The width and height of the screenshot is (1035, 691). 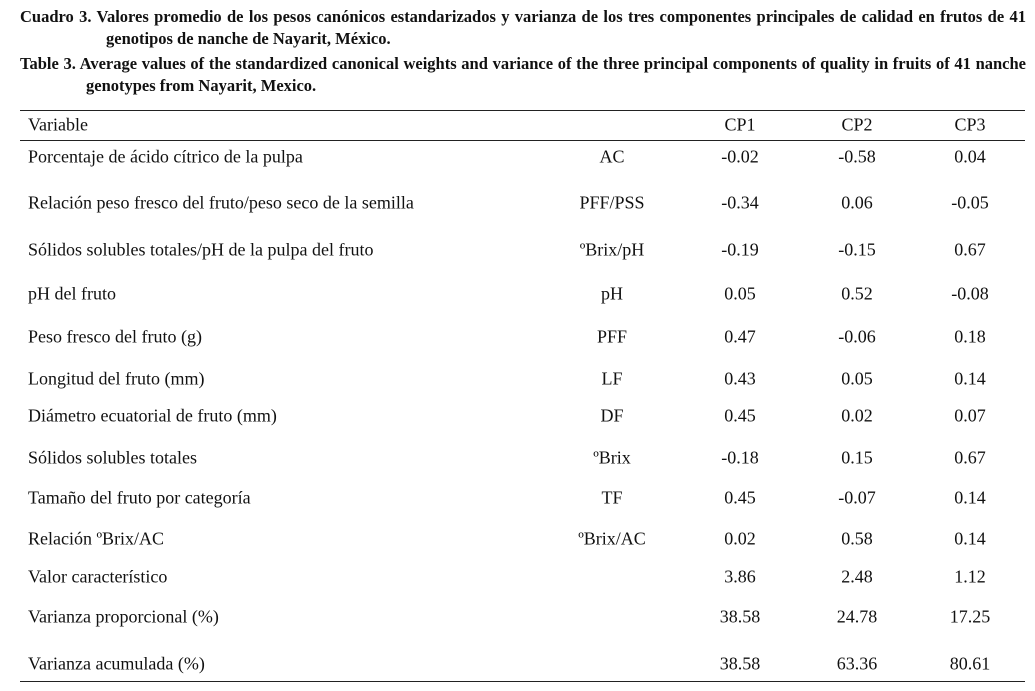 I want to click on header-cell: Variable, so click(x=58, y=124).